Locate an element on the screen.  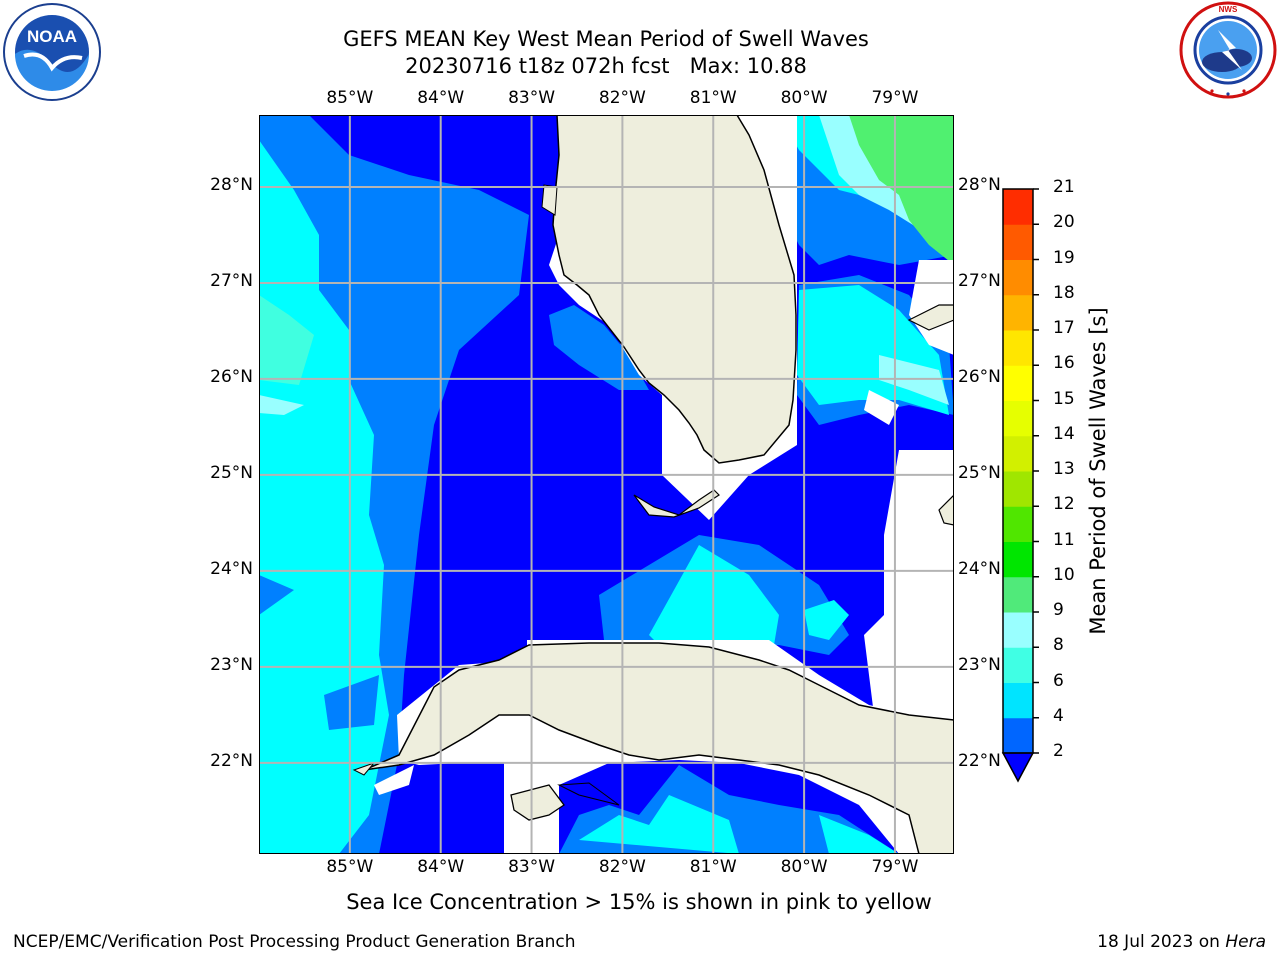
ocean-6-8s-south-east is located at coordinates (859, 834).